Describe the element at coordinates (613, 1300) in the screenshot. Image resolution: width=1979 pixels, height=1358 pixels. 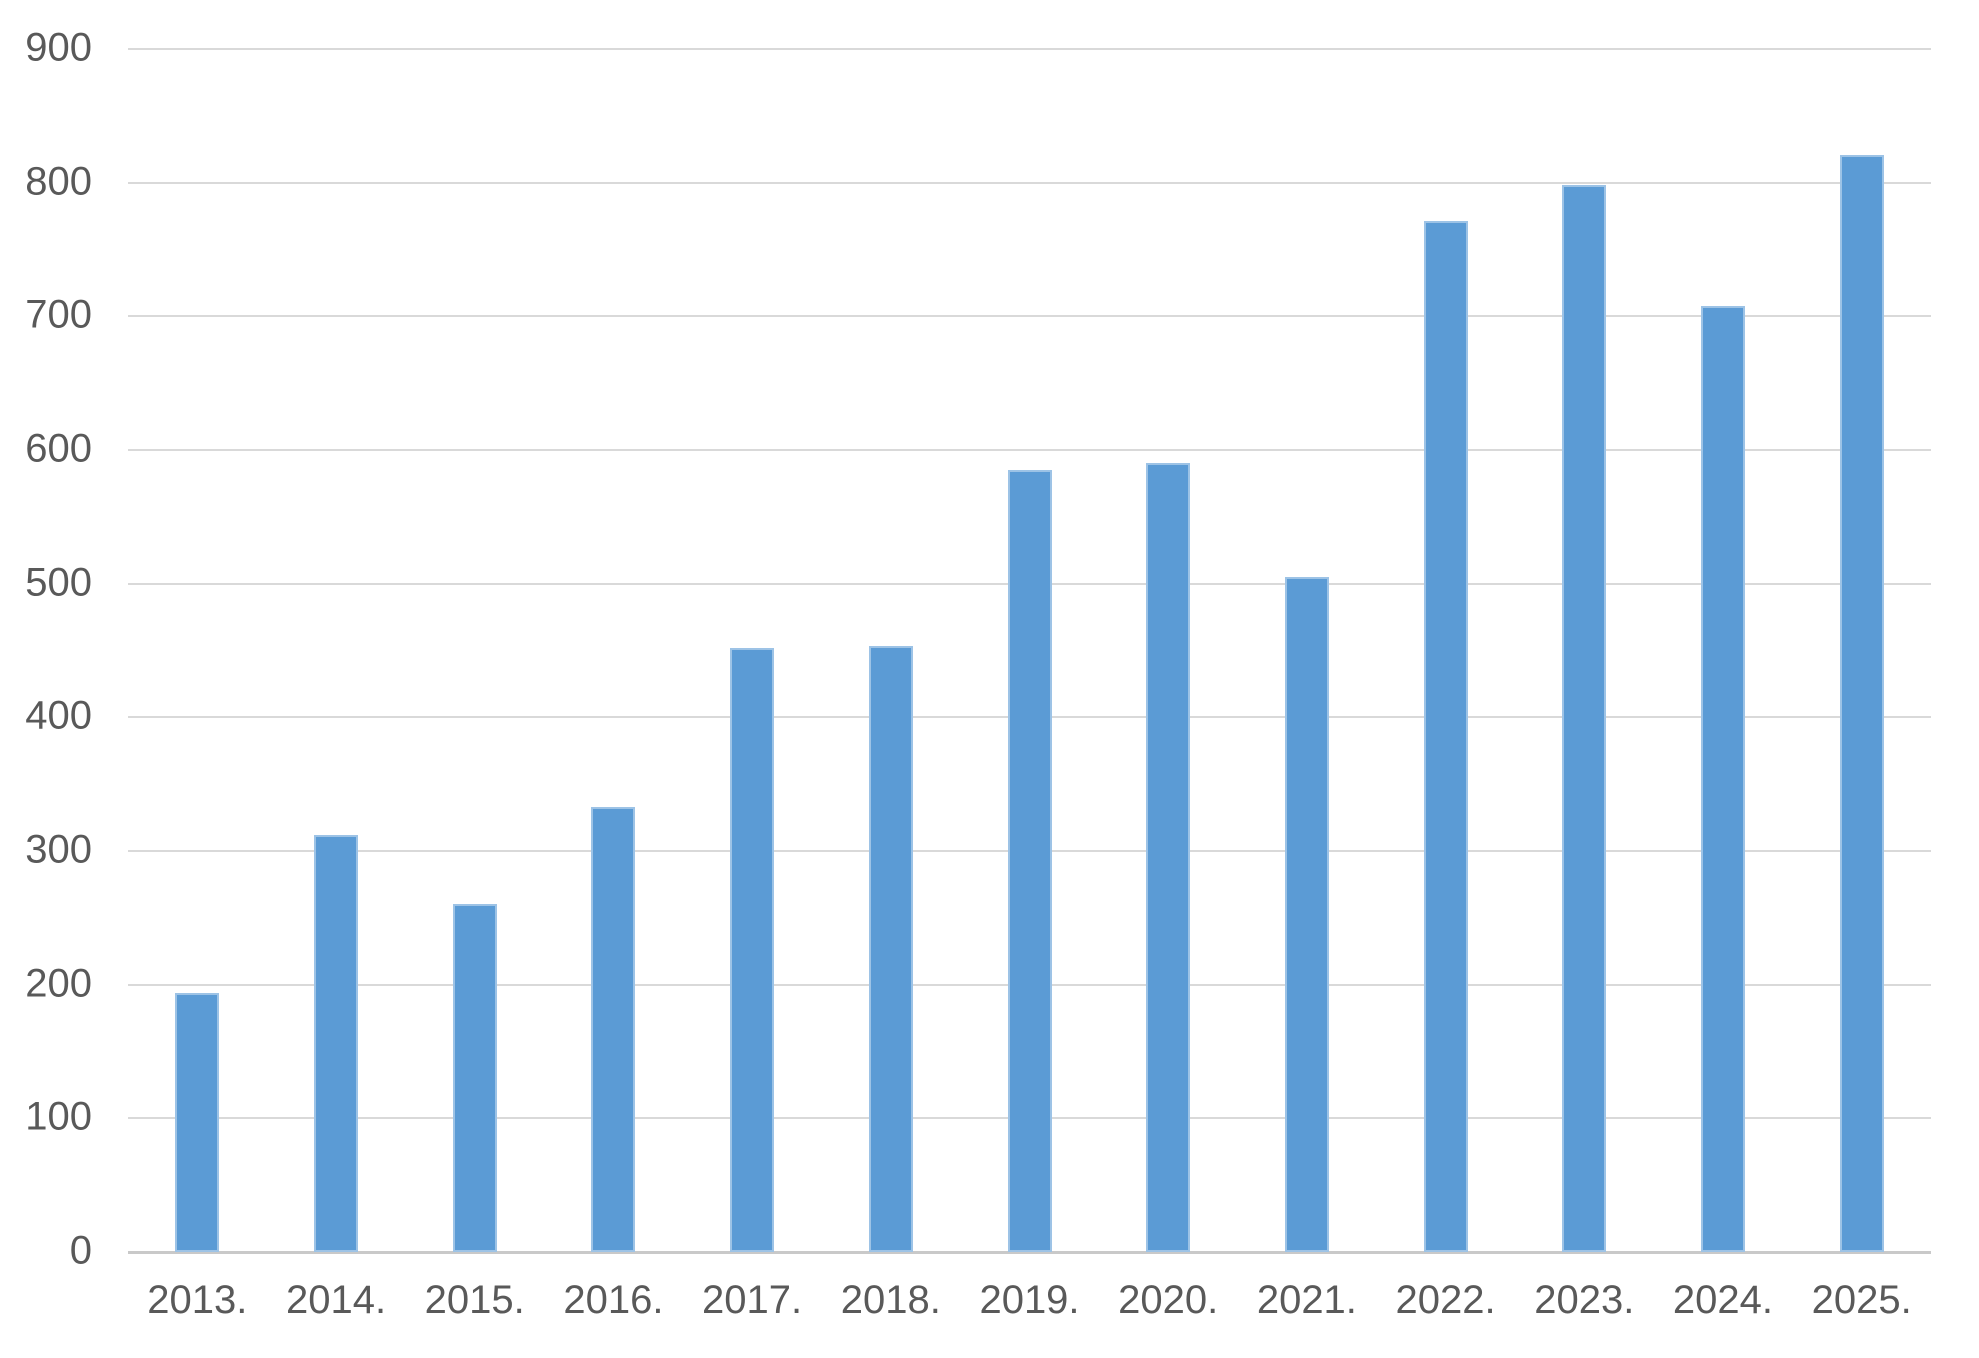
I see `x-tick-label: 2016.` at that location.